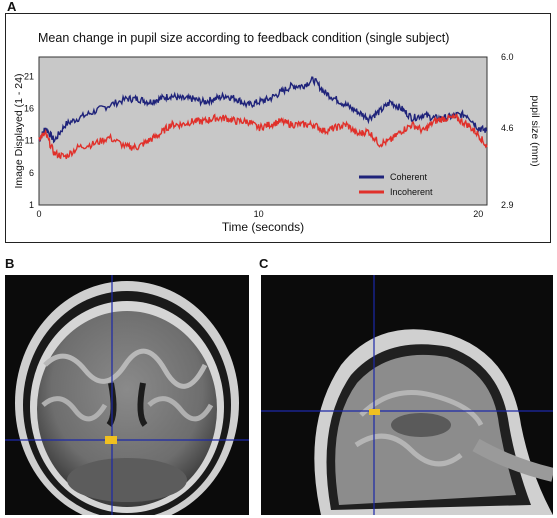 The image size is (557, 518). What do you see at coordinates (478, 214) in the screenshot?
I see `x-tick-label: 20` at bounding box center [478, 214].